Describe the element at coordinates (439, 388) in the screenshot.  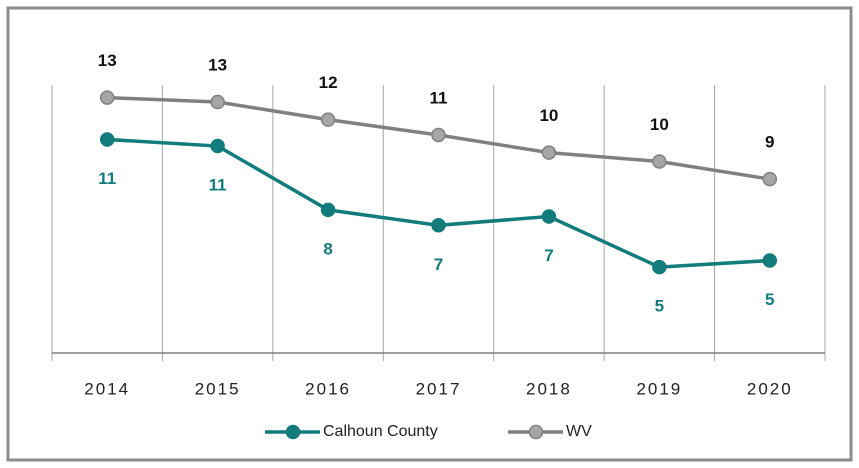
I see `x-tick-label: 2017` at that location.